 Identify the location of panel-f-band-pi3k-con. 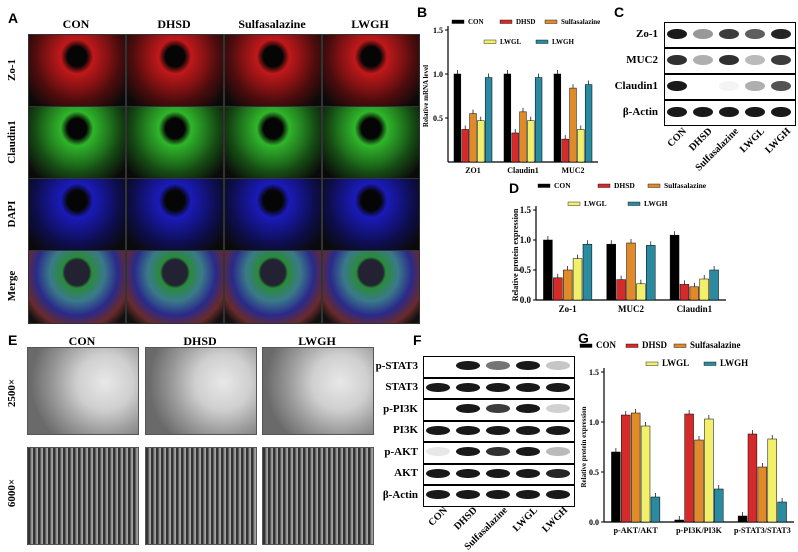
(438, 430).